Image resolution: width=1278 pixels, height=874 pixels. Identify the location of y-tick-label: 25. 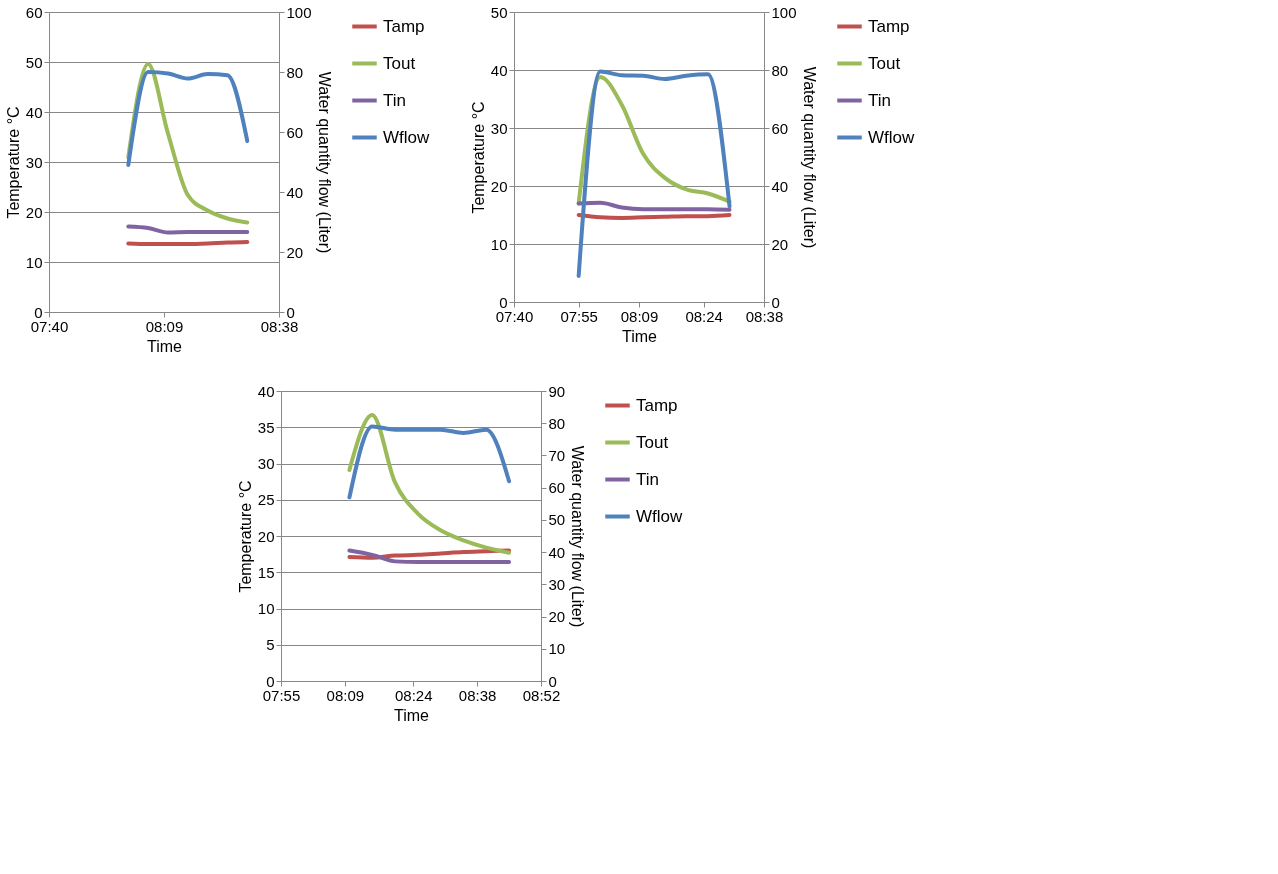
(266, 500).